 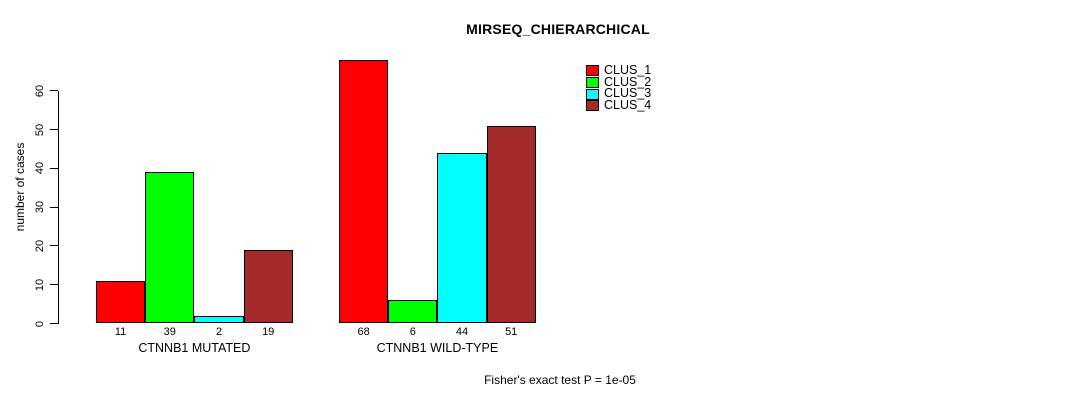 What do you see at coordinates (40, 129) in the screenshot?
I see `y-tick-label: 50` at bounding box center [40, 129].